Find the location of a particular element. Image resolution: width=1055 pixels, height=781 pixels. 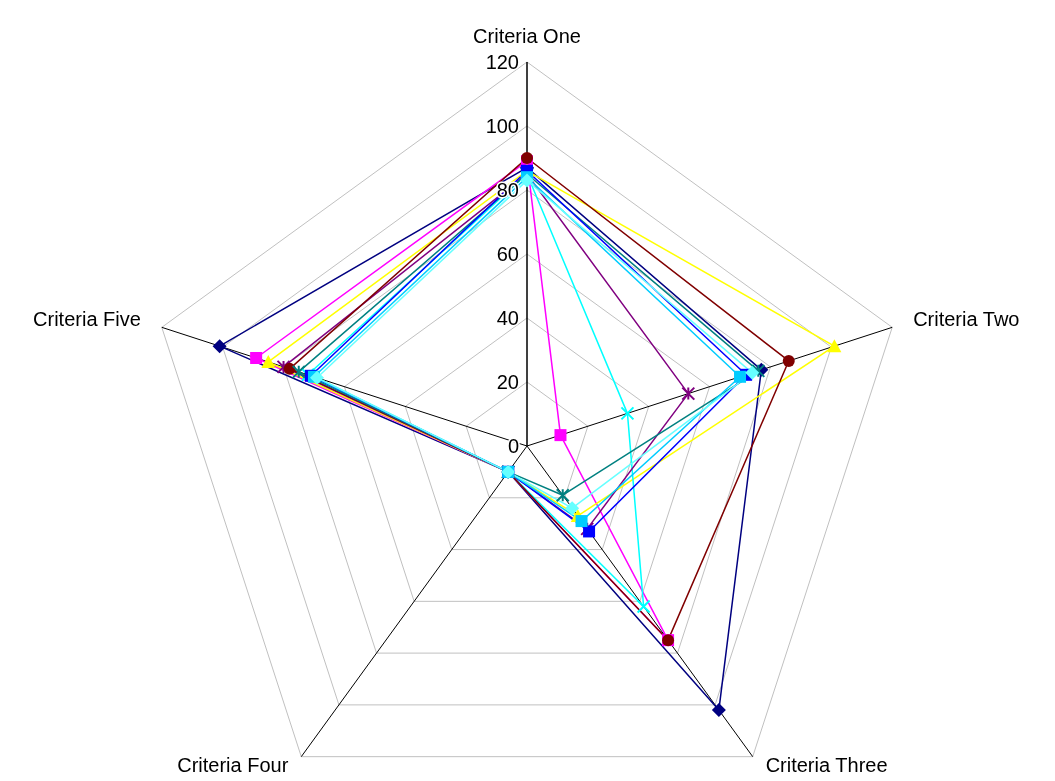

y-tick-label: 40 is located at coordinates (507, 318).